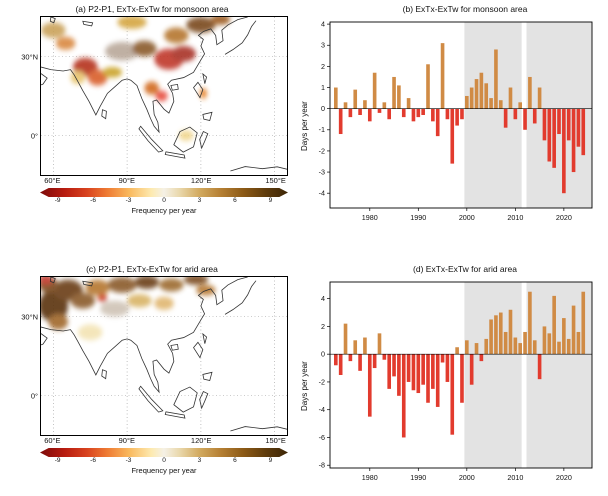  Describe the element at coordinates (201, 440) in the screenshot. I see `map-c-xtick-120e: 120°E` at that location.